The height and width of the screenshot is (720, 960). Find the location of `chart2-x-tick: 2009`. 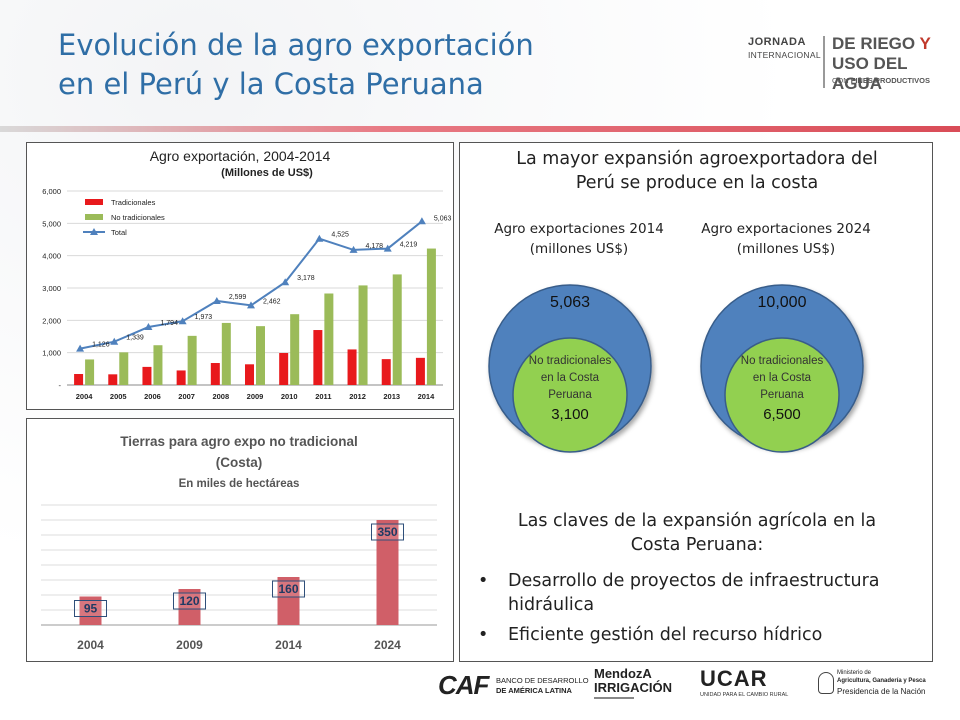

chart2-x-tick: 2009 is located at coordinates (189, 645).